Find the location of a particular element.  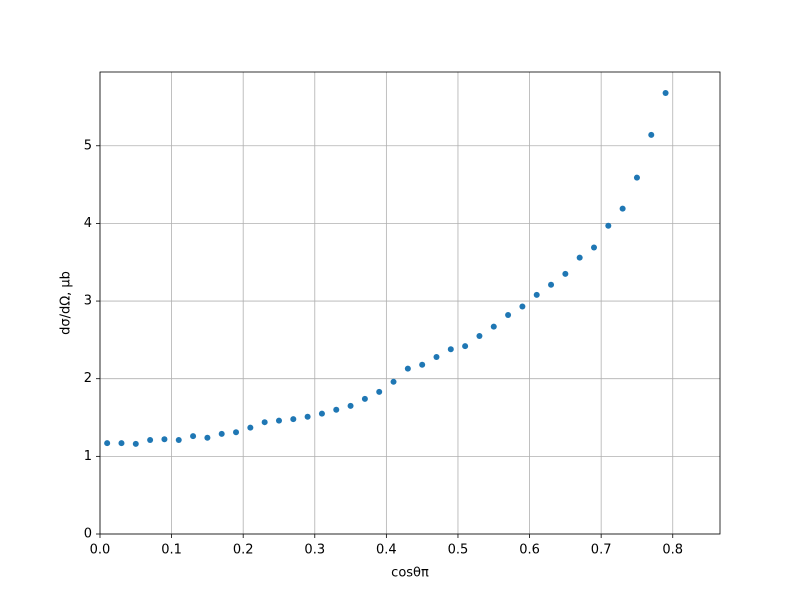

x-tick-label: 0.6 is located at coordinates (529, 550).